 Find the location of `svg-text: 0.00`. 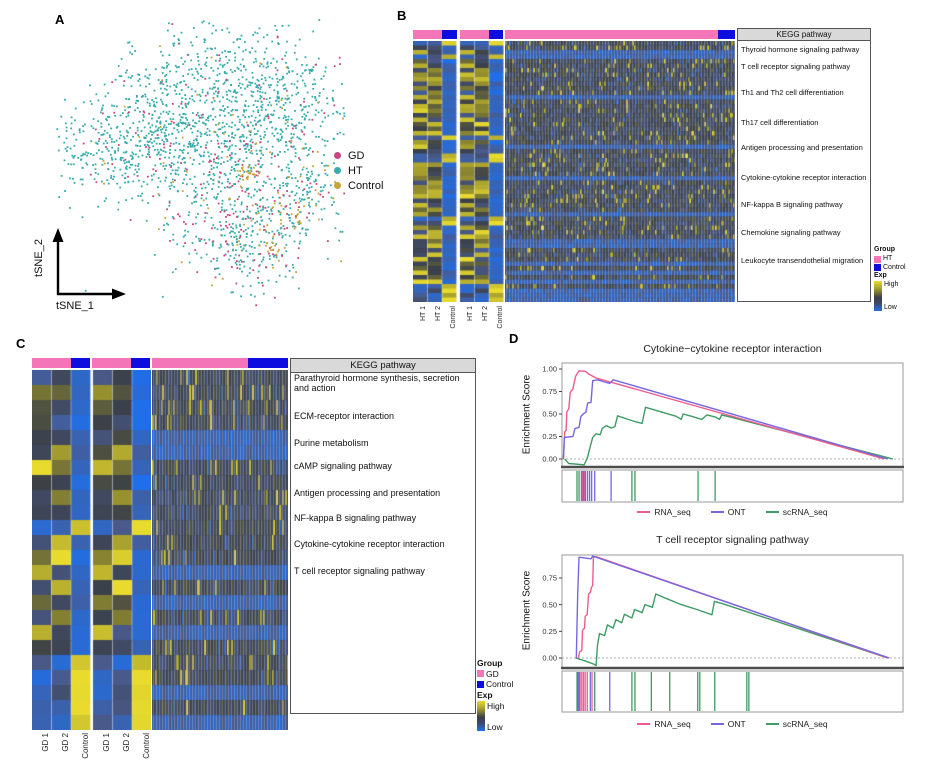

svg-text: 0.00 is located at coordinates (549, 658).